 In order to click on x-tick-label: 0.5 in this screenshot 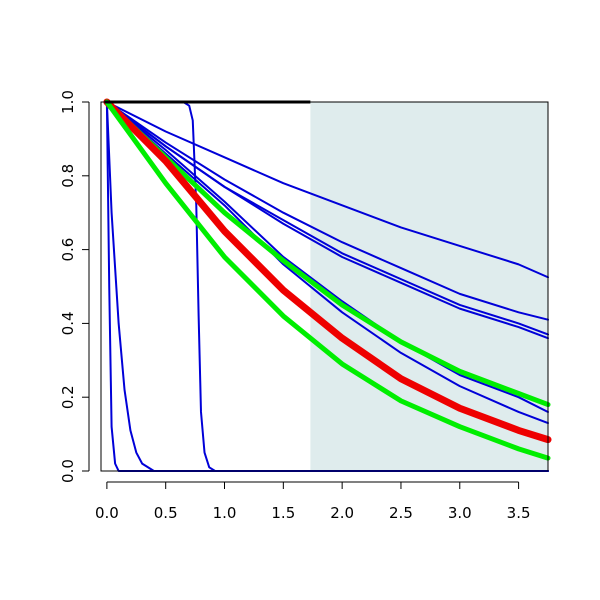, I will do `click(166, 513)`.